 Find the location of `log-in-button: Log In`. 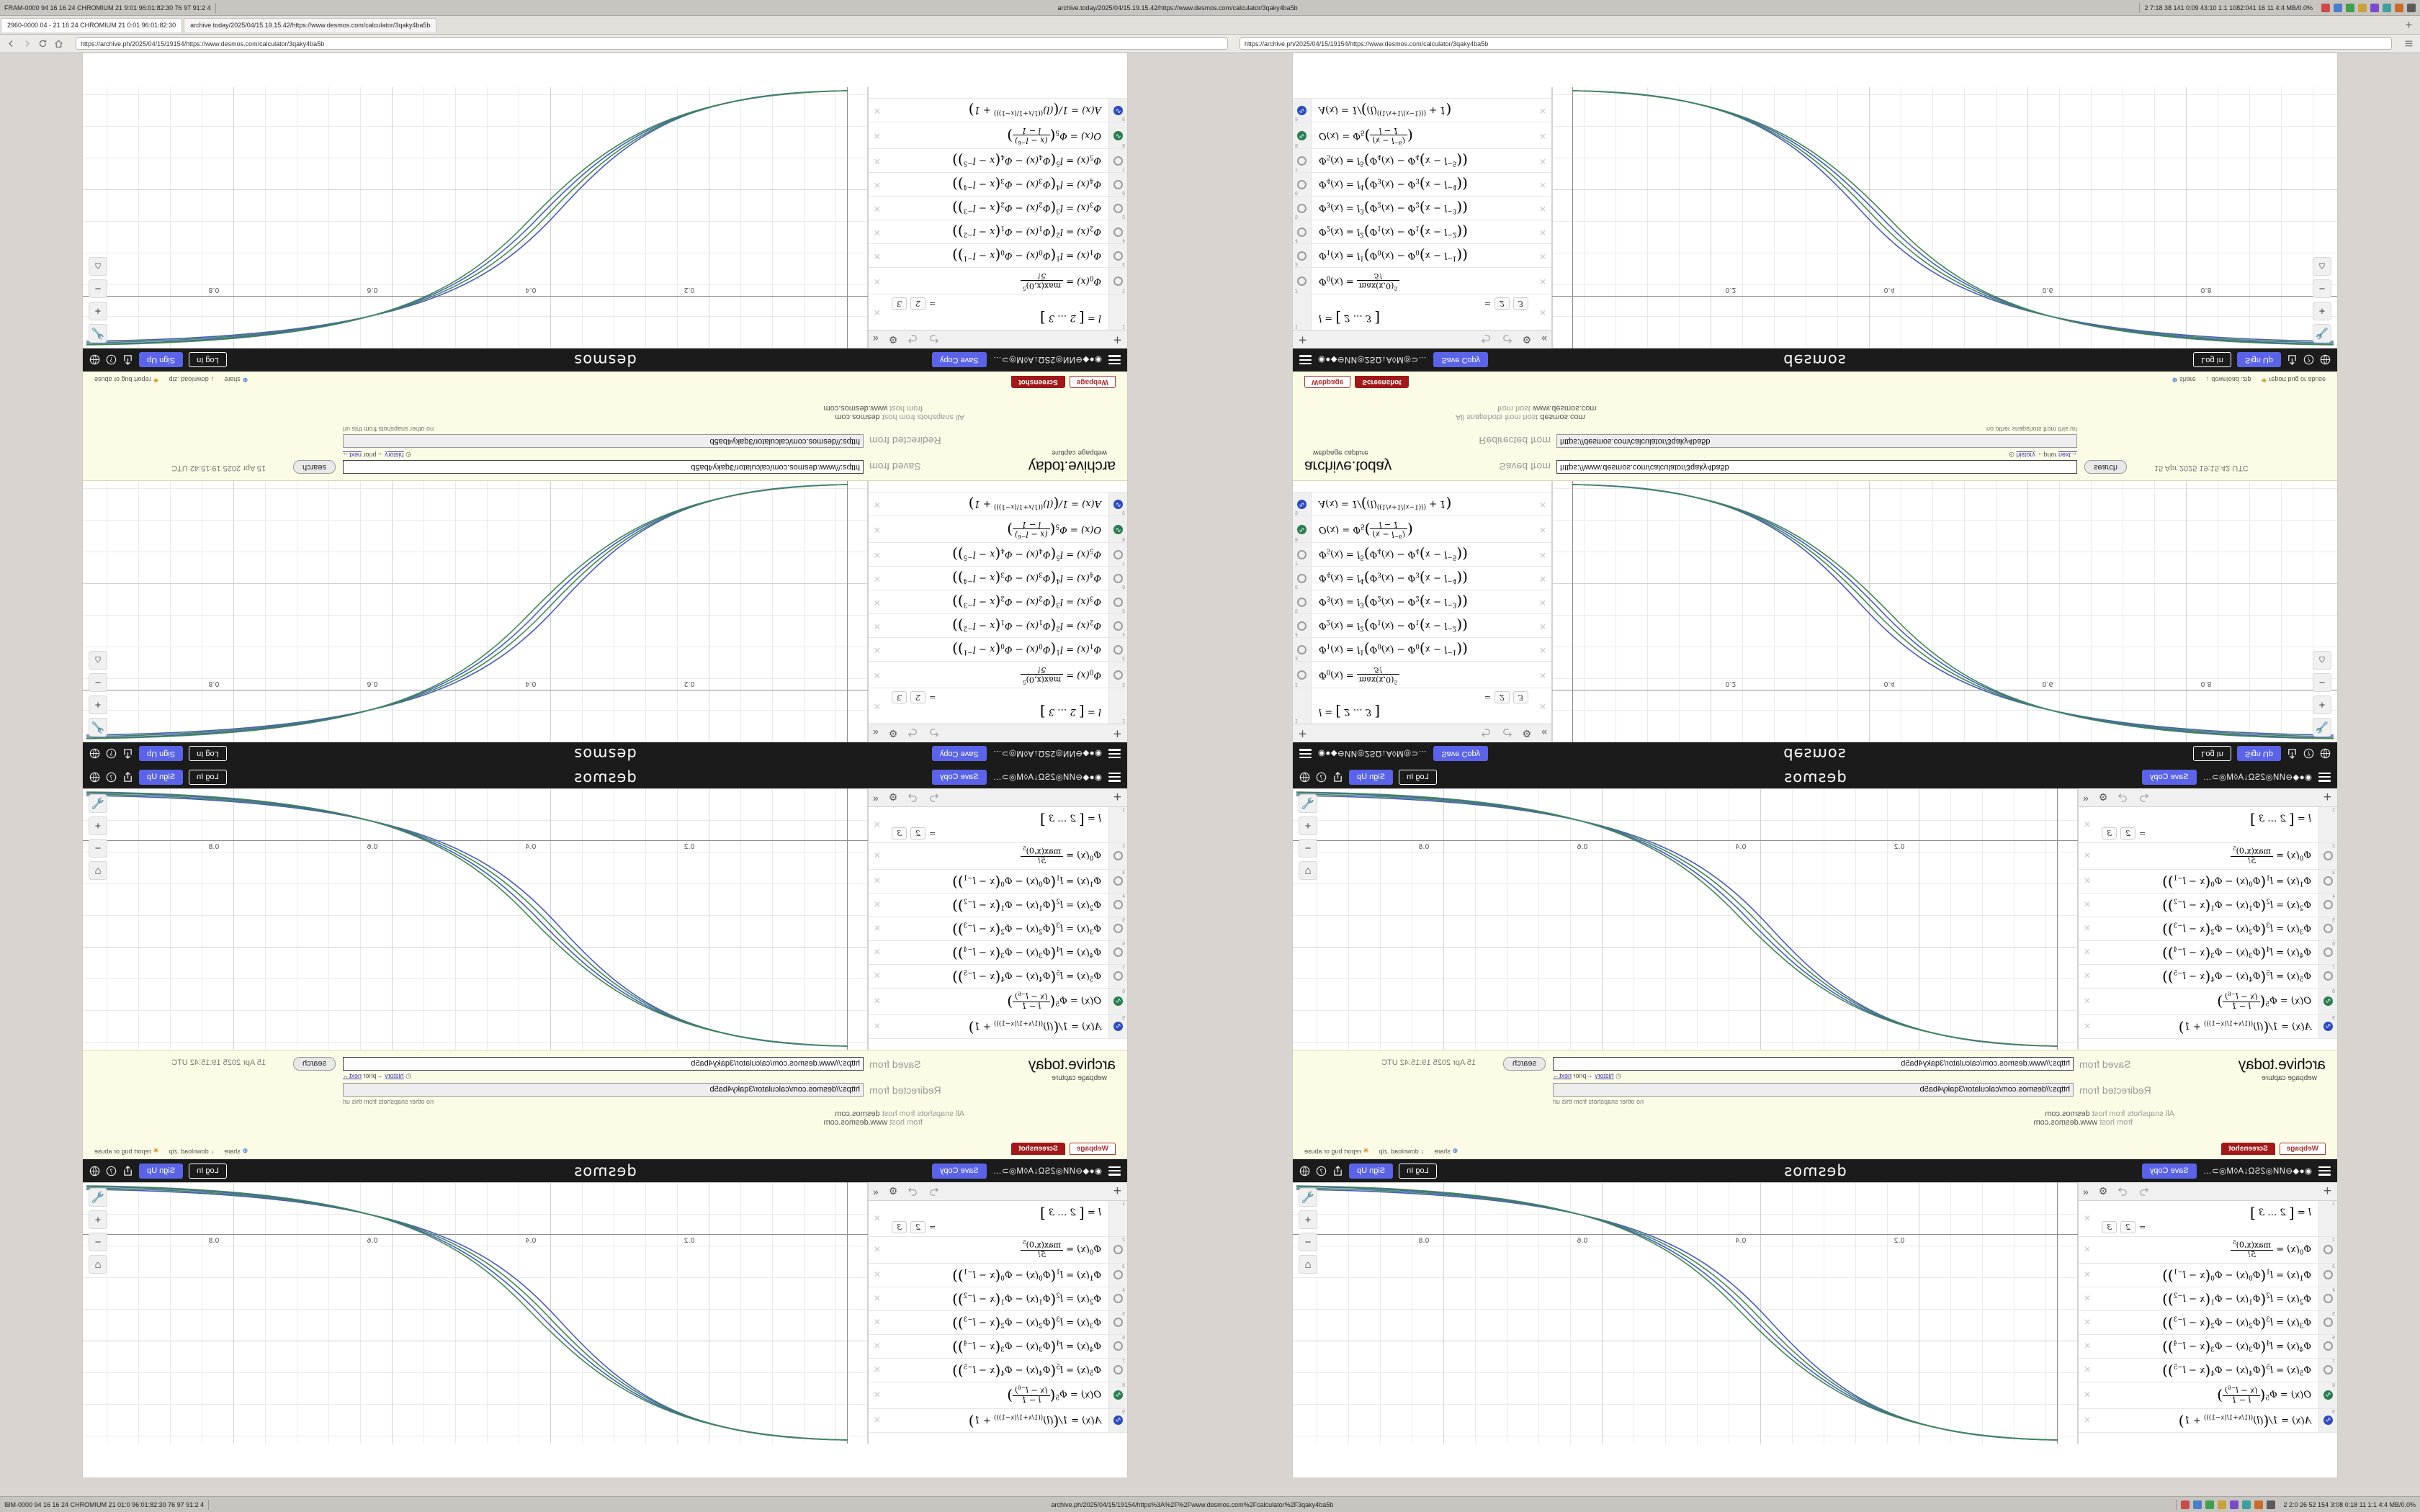

log-in-button: Log In is located at coordinates (2212, 360).